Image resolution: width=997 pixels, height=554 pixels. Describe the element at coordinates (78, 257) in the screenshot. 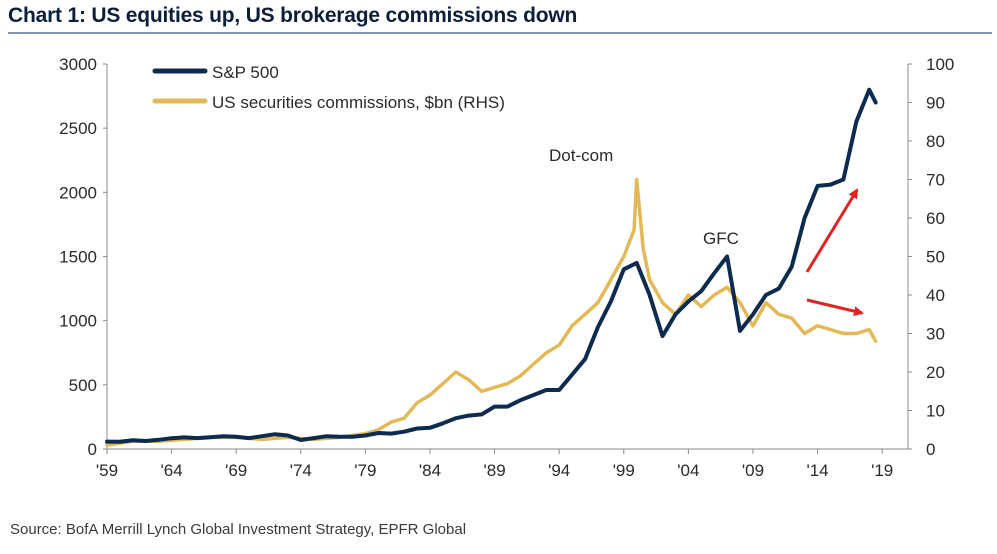

I see `y-left-tick-label: 1500` at that location.